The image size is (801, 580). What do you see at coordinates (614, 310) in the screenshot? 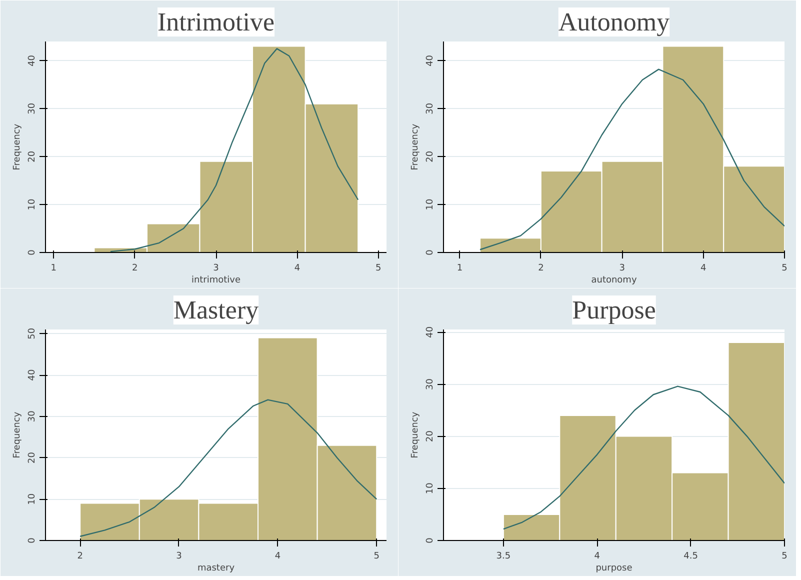
I see `chart-title: Purpose` at bounding box center [614, 310].